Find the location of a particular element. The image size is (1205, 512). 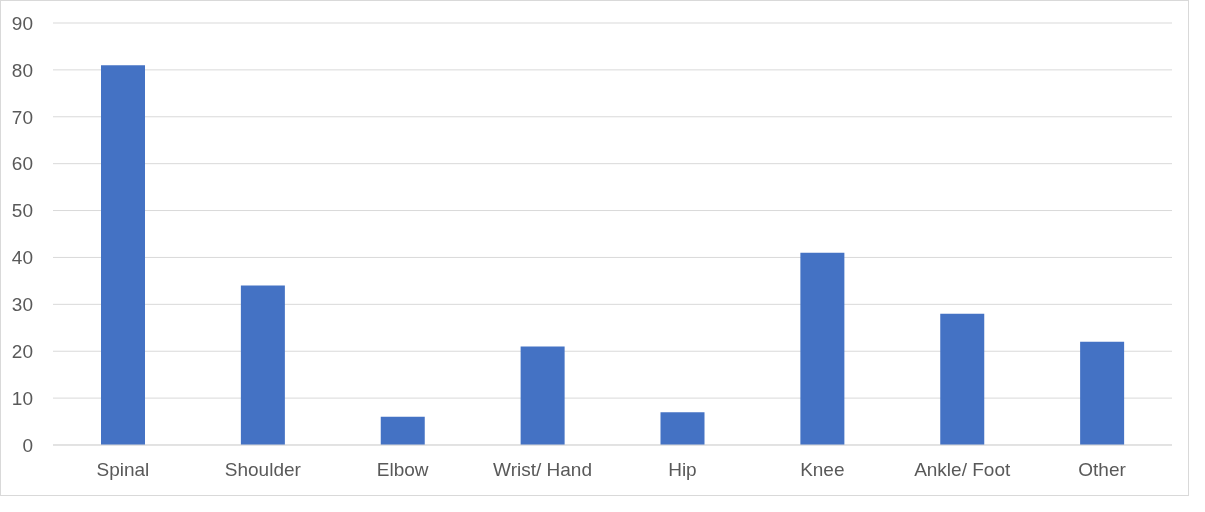

y-tick-label: 0 is located at coordinates (27, 445).